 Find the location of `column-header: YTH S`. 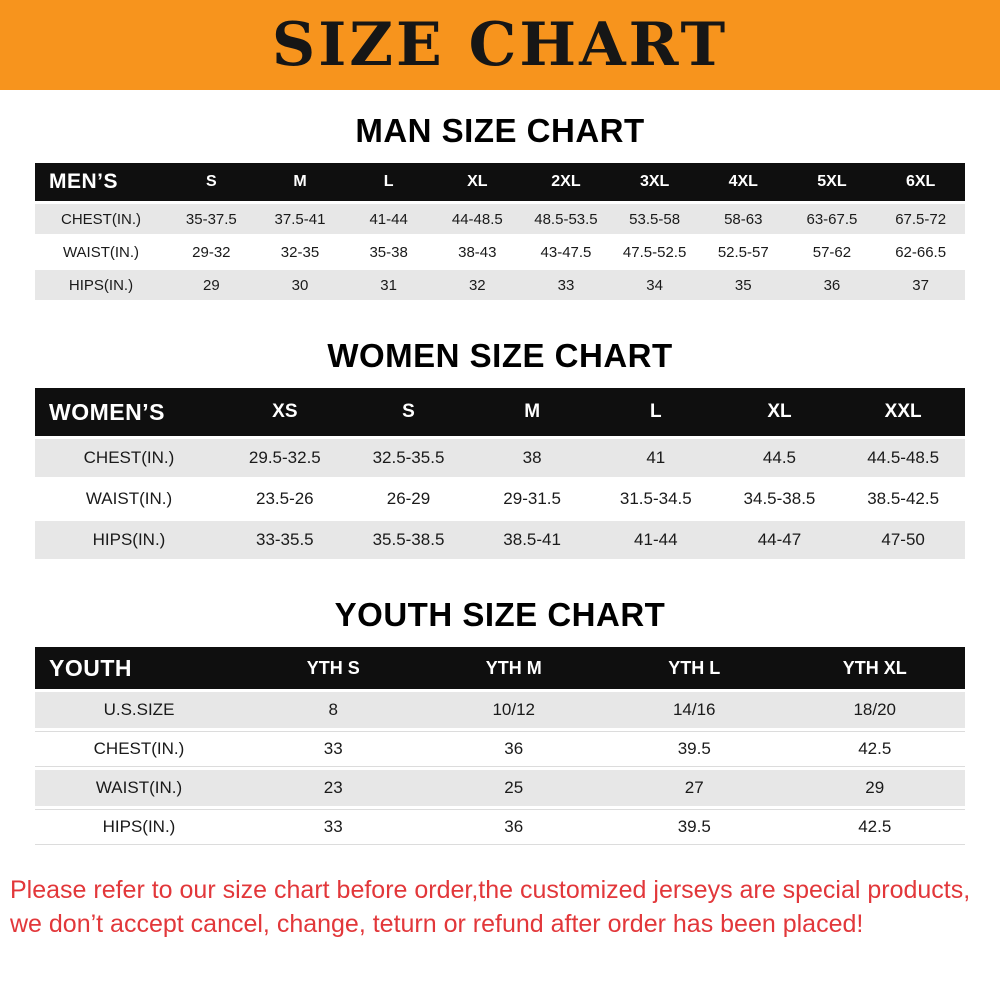

column-header: YTH S is located at coordinates (333, 668).